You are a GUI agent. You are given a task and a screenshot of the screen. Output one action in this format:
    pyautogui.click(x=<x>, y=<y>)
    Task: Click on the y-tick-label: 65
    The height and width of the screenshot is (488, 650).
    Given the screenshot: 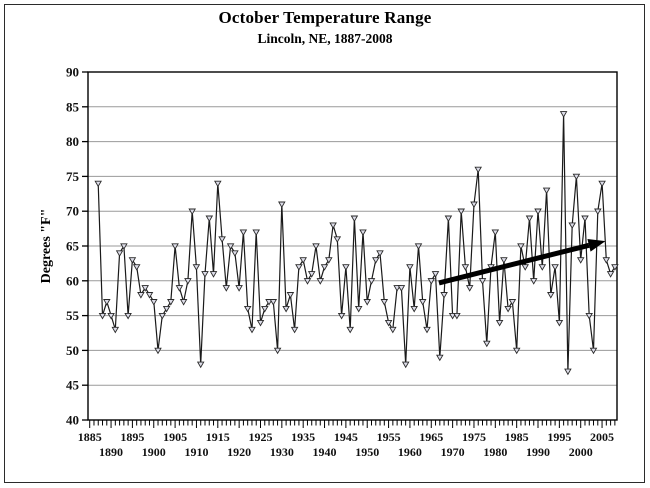 What is the action you would take?
    pyautogui.click(x=73, y=246)
    